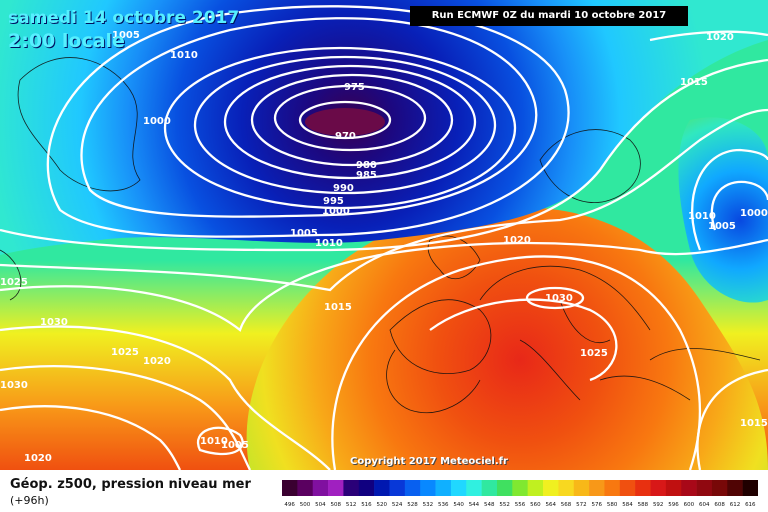 The height and width of the screenshot is (512, 768). What do you see at coordinates (474, 505) in the screenshot?
I see `color-scale-label: 544` at bounding box center [474, 505].